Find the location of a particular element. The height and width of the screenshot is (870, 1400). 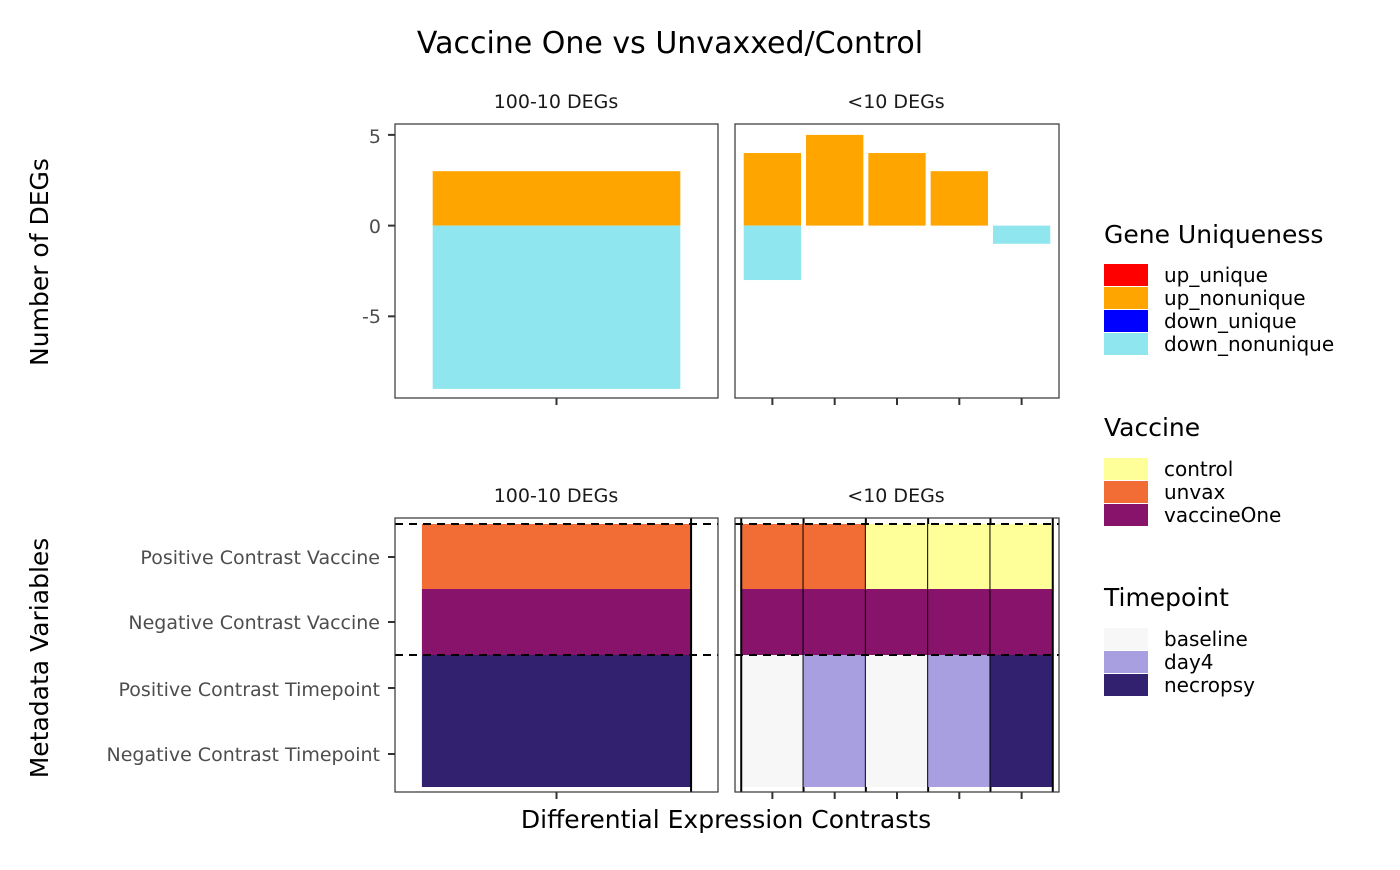

tile-facet2-col4-row1 is located at coordinates (959, 557).